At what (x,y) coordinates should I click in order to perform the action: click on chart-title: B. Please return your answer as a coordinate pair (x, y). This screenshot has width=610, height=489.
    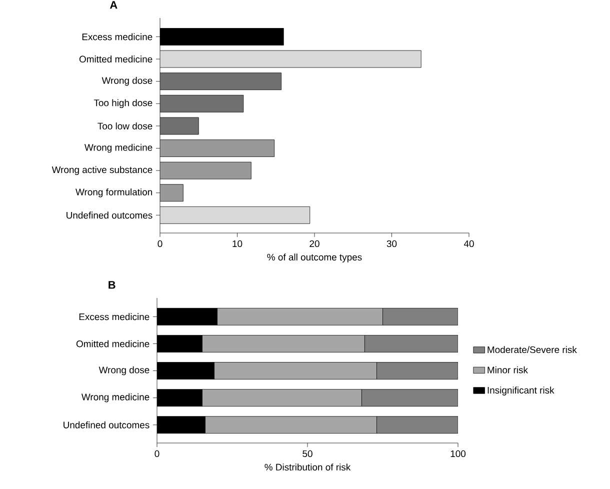
    Looking at the image, I should click on (112, 285).